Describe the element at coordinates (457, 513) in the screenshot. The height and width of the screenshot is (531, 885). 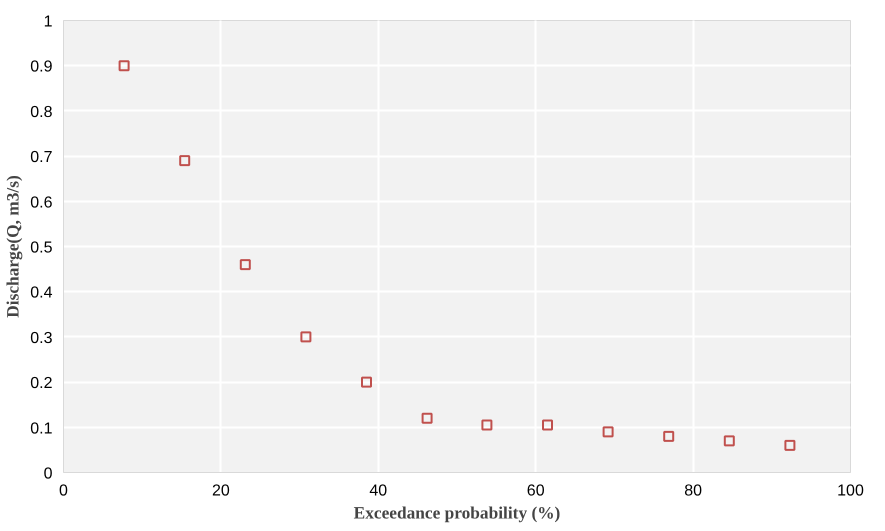
I see `x-axis-title: Exceedance probability (%)` at that location.